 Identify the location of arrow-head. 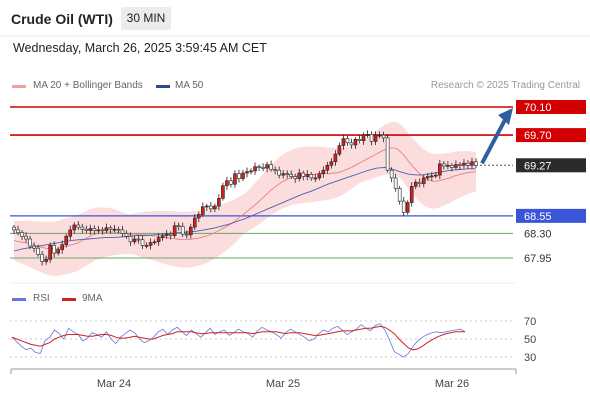
(505, 116).